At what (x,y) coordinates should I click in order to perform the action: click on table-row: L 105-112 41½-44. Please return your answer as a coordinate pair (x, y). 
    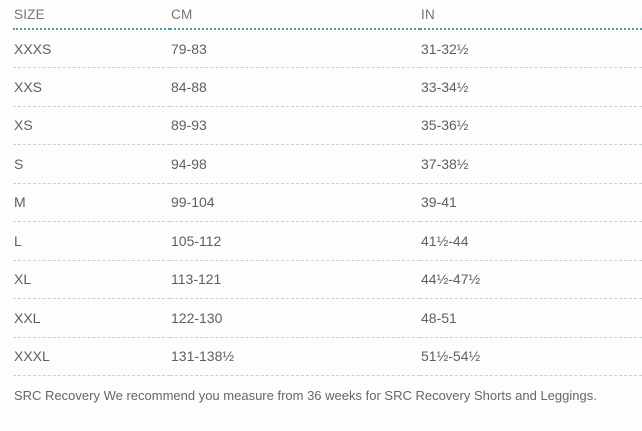
    Looking at the image, I should click on (327, 241).